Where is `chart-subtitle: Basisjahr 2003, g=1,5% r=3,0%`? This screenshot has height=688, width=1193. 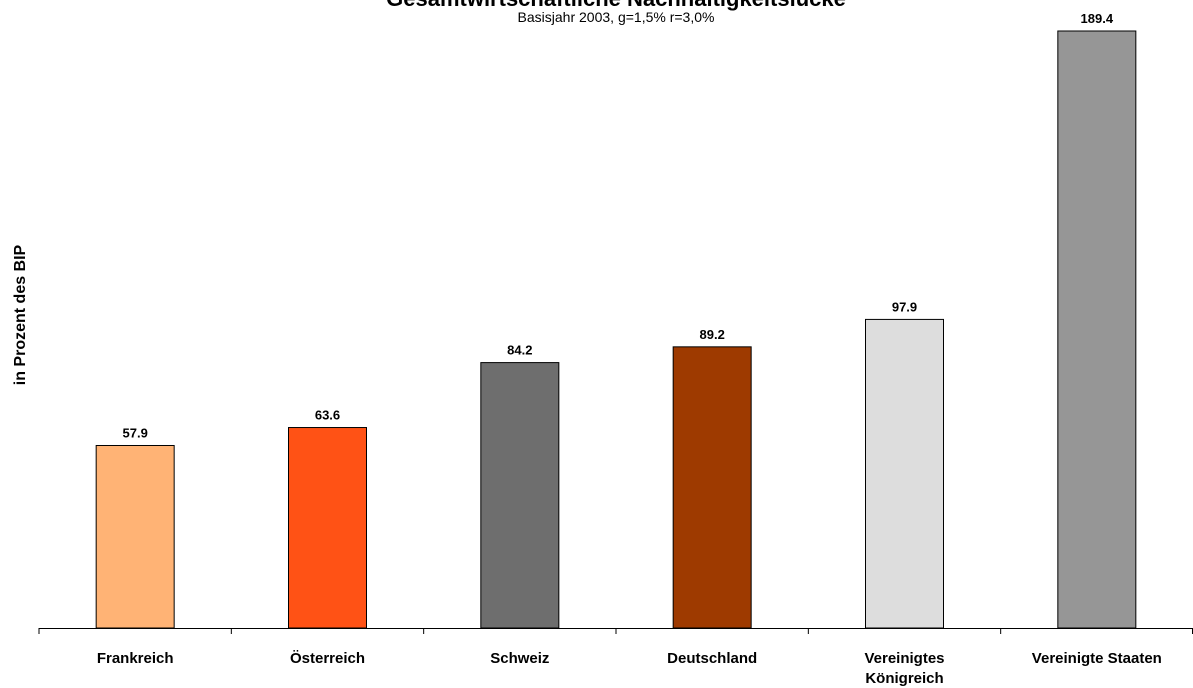 chart-subtitle: Basisjahr 2003, g=1,5% r=3,0% is located at coordinates (616, 17).